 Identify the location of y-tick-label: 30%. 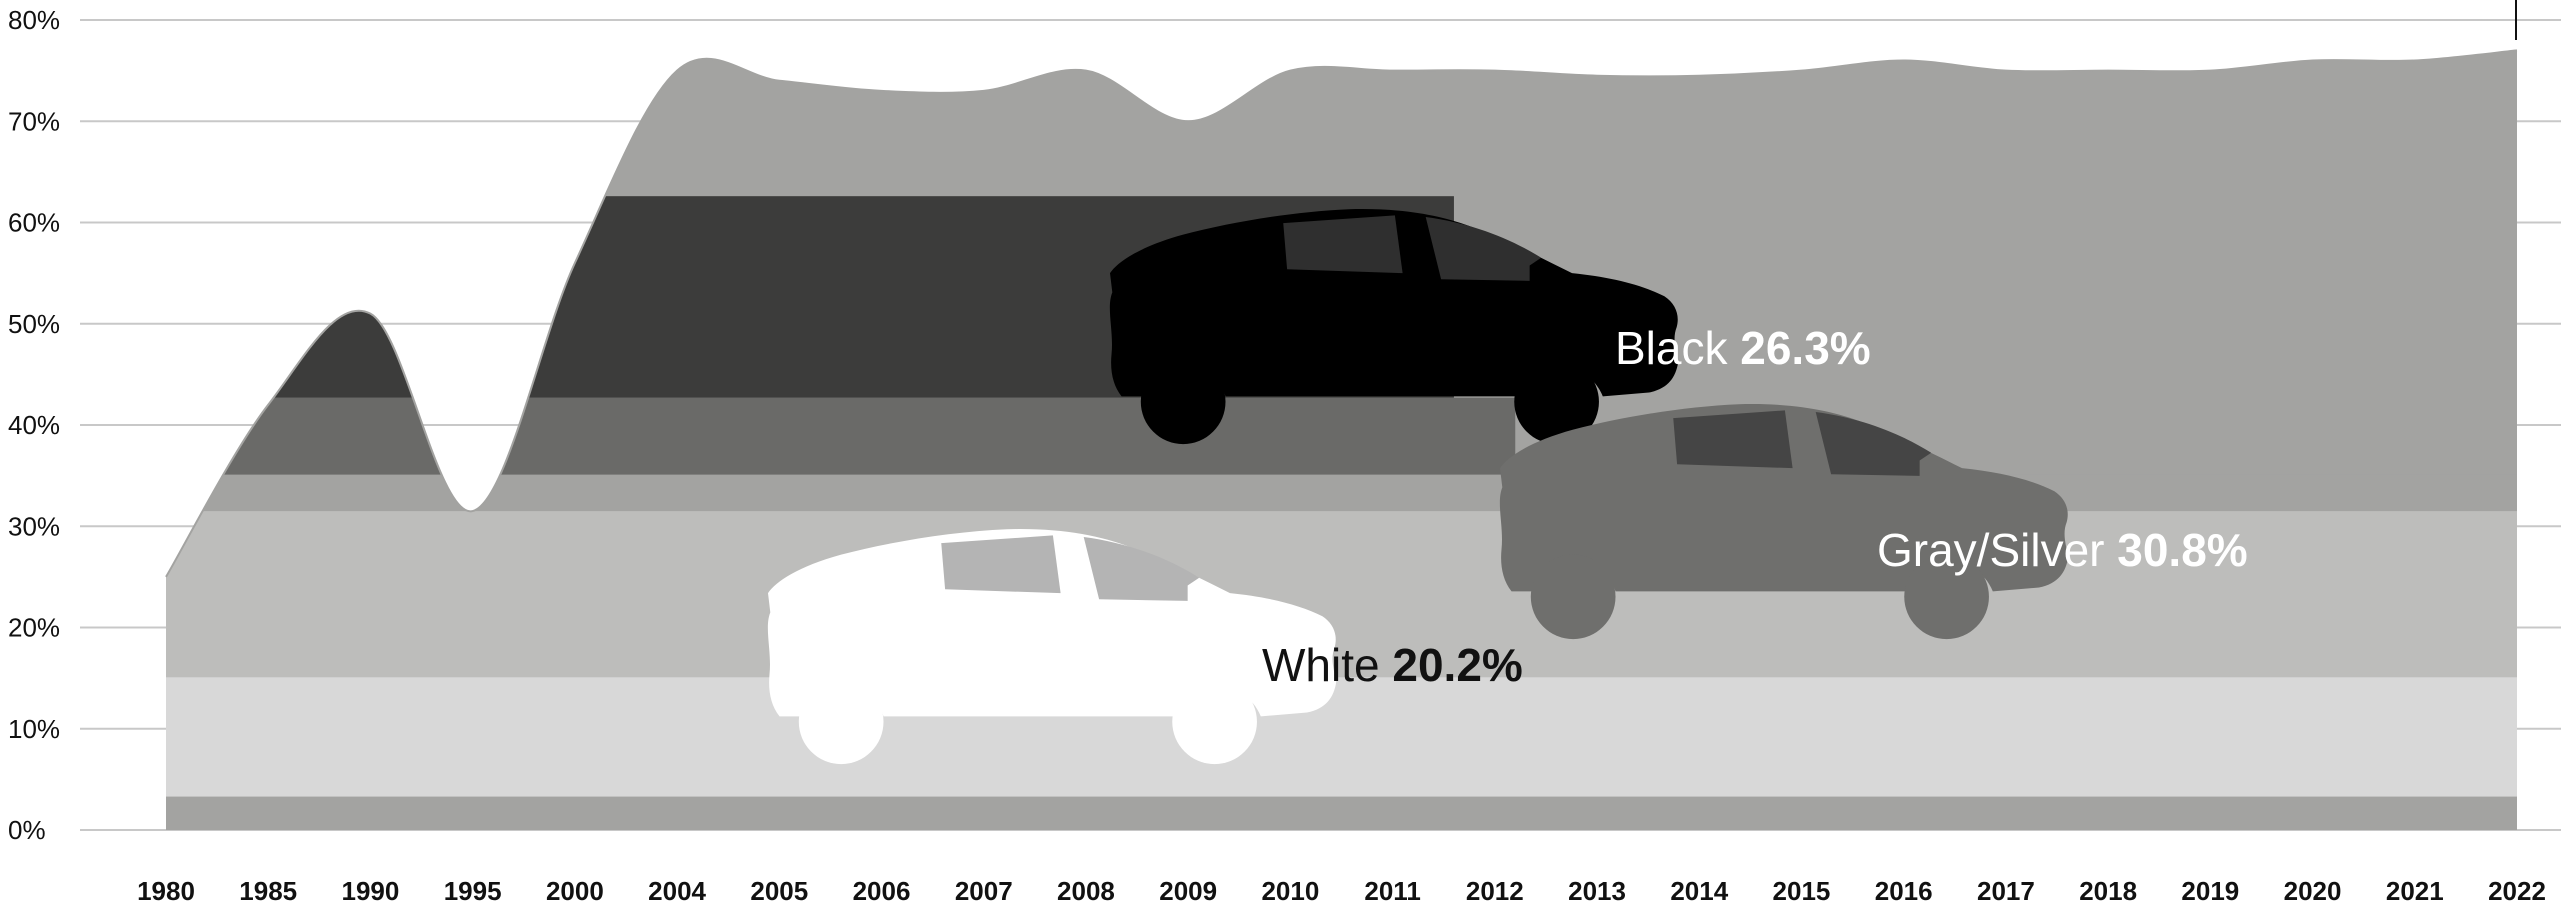
(34, 526).